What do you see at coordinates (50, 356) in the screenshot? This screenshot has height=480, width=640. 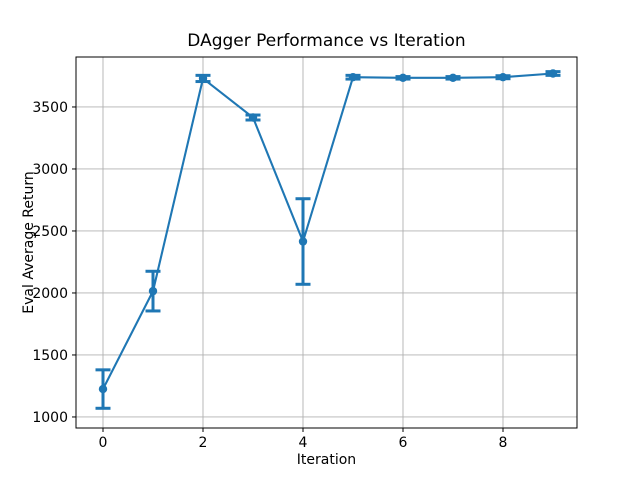 I see `y-tick-label: 1500` at bounding box center [50, 356].